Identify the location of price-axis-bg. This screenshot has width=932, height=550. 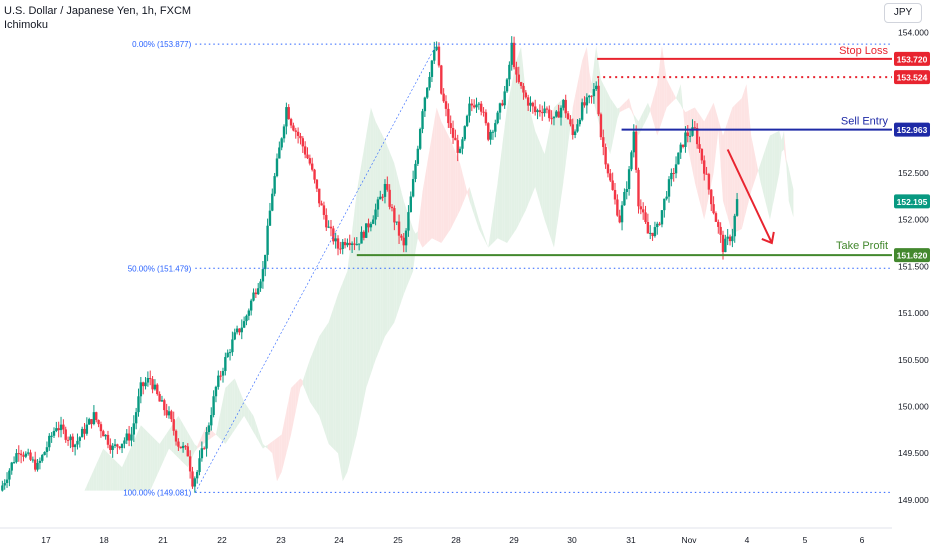
(912, 275).